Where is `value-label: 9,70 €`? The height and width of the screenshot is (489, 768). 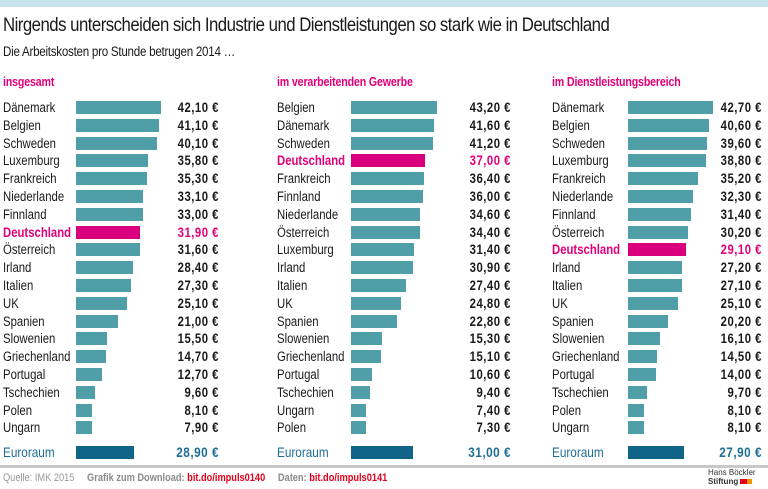 value-label: 9,70 € is located at coordinates (744, 392).